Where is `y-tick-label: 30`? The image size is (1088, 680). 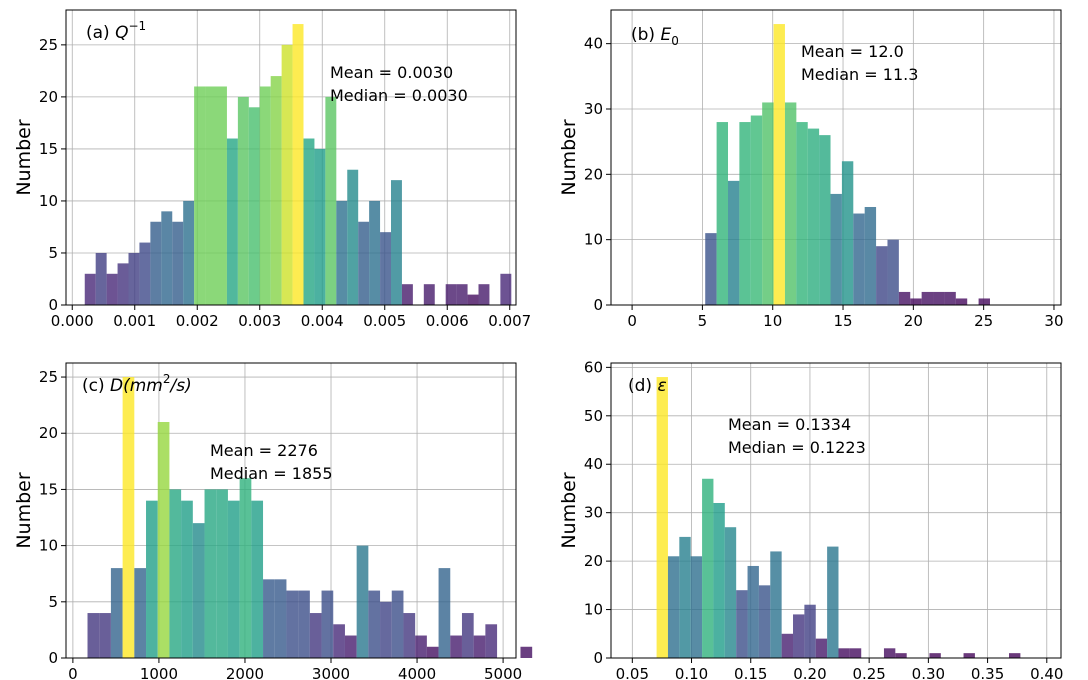 y-tick-label: 30 is located at coordinates (593, 109).